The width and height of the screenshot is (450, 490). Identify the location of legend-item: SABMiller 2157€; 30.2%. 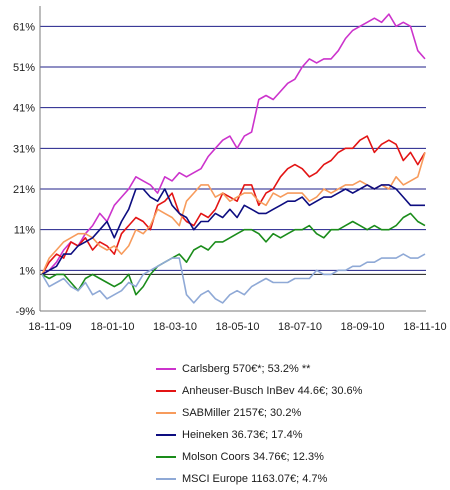
(301, 413).